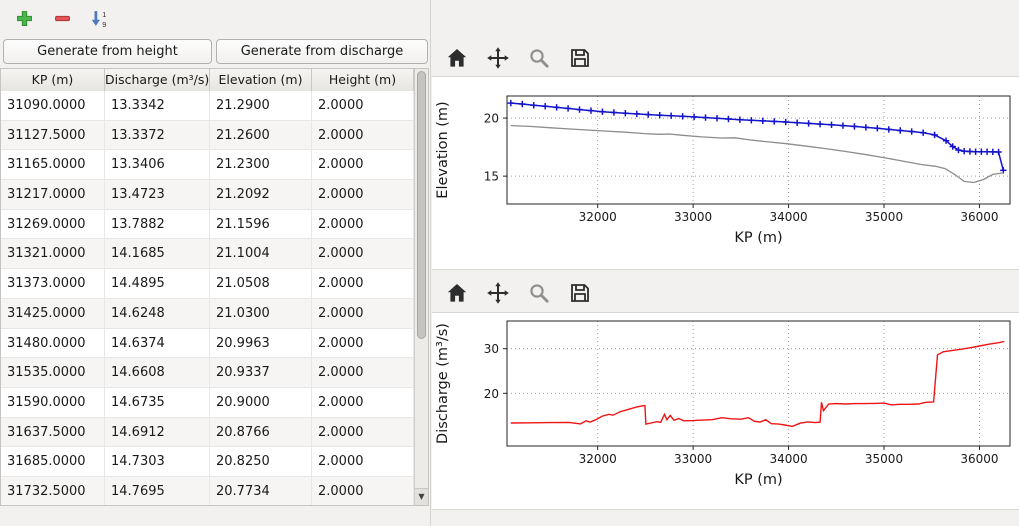 The width and height of the screenshot is (1019, 526). What do you see at coordinates (53, 432) in the screenshot?
I see `table-cell: 31637.5000` at bounding box center [53, 432].